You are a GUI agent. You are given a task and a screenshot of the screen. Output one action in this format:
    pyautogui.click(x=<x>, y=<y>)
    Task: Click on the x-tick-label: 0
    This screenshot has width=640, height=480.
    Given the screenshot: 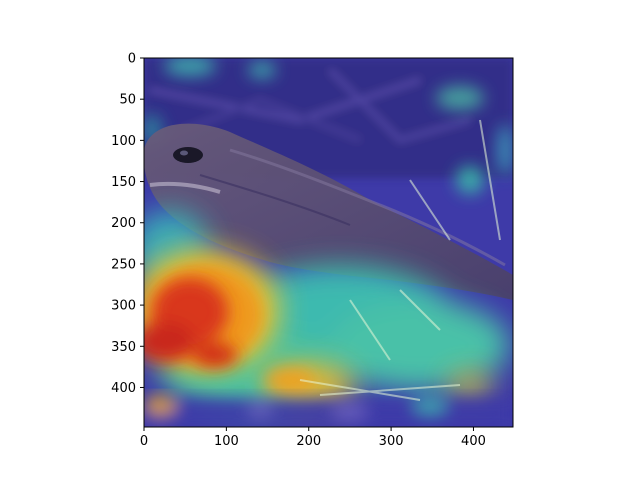 What is the action you would take?
    pyautogui.click(x=144, y=441)
    